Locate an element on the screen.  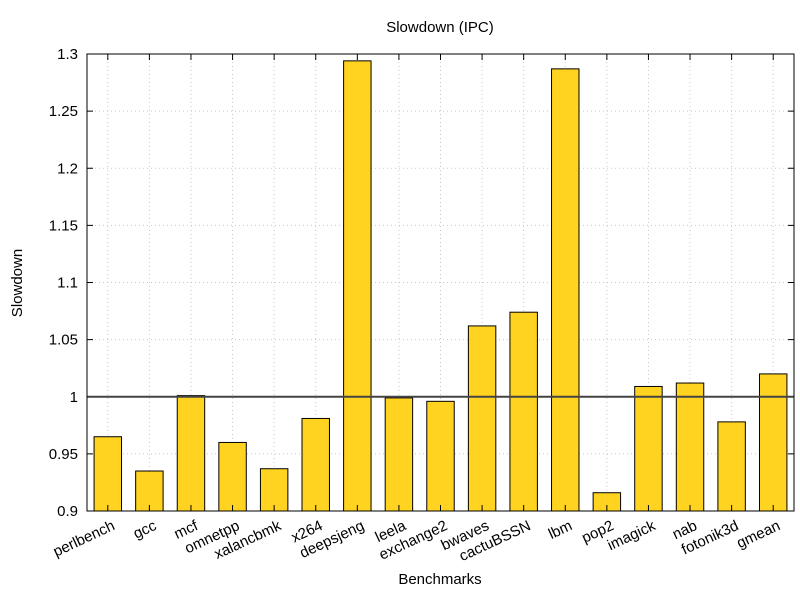
bar-gmean is located at coordinates (773, 442).